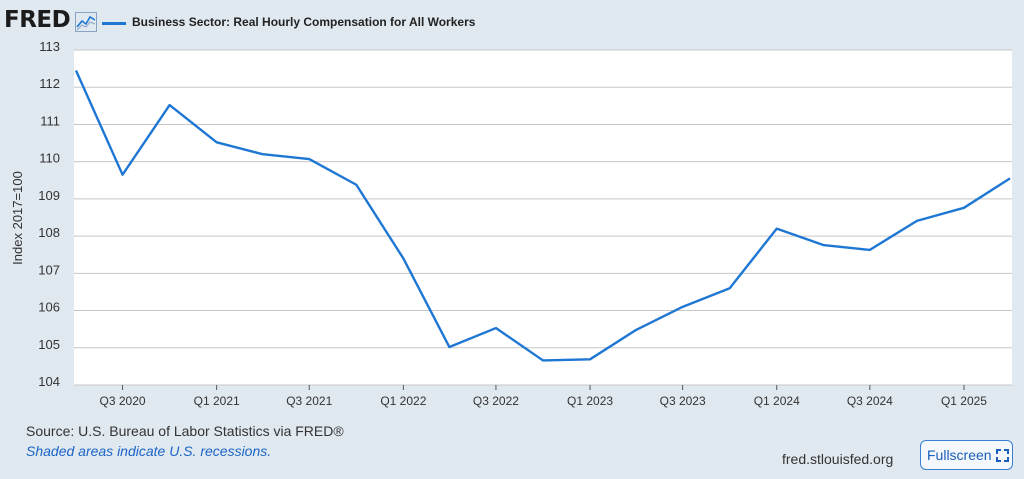  Describe the element at coordinates (37, 20) in the screenshot. I see `fred-logo: FRED` at that location.